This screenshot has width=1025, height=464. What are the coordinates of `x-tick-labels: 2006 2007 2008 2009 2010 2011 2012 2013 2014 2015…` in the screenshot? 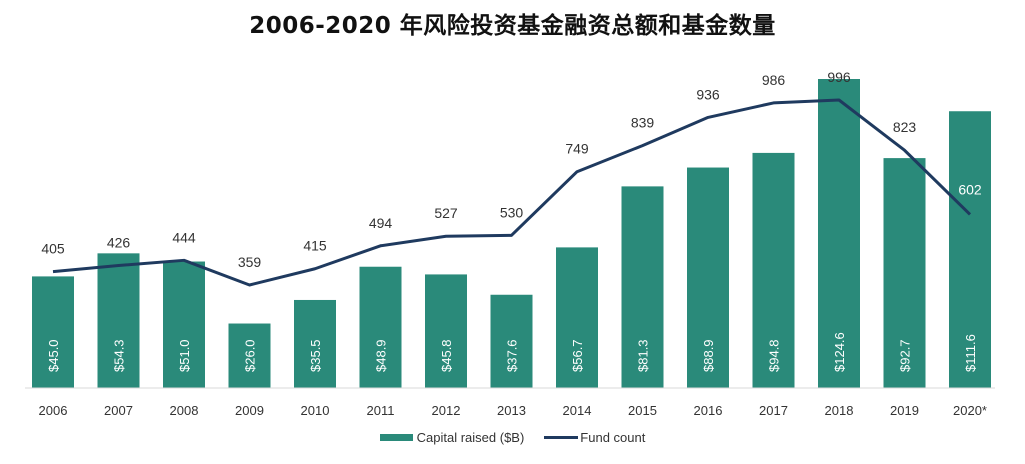 It's located at (513, 410).